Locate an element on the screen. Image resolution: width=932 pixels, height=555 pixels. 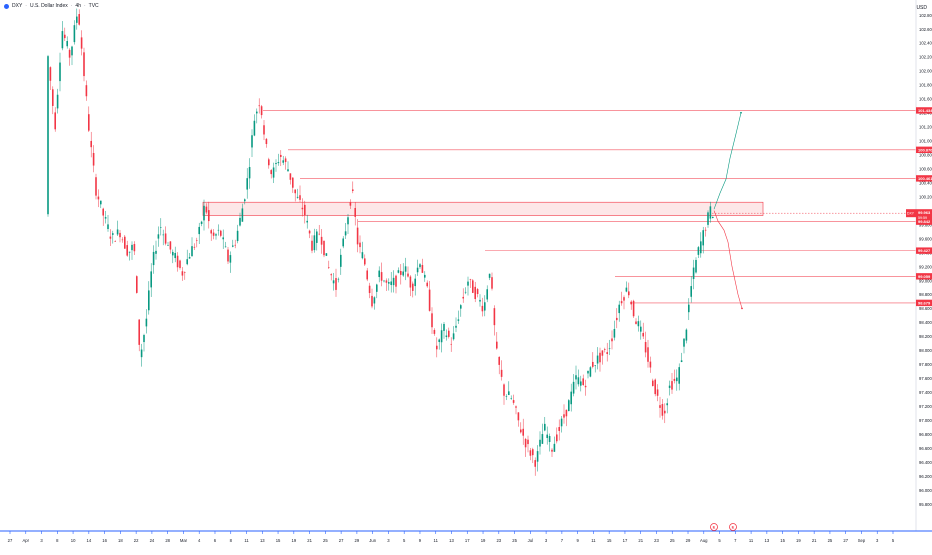
time-tick-label: Jul is located at coordinates (530, 540).